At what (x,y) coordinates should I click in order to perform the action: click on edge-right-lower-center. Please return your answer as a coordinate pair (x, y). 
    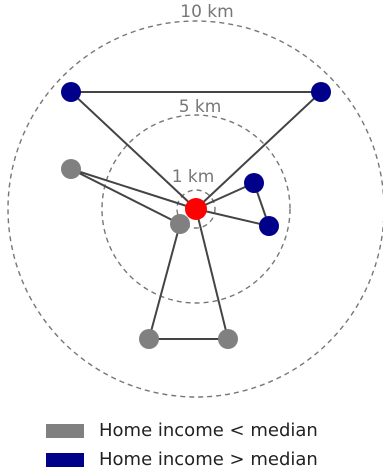
    Looking at the image, I should click on (232, 217).